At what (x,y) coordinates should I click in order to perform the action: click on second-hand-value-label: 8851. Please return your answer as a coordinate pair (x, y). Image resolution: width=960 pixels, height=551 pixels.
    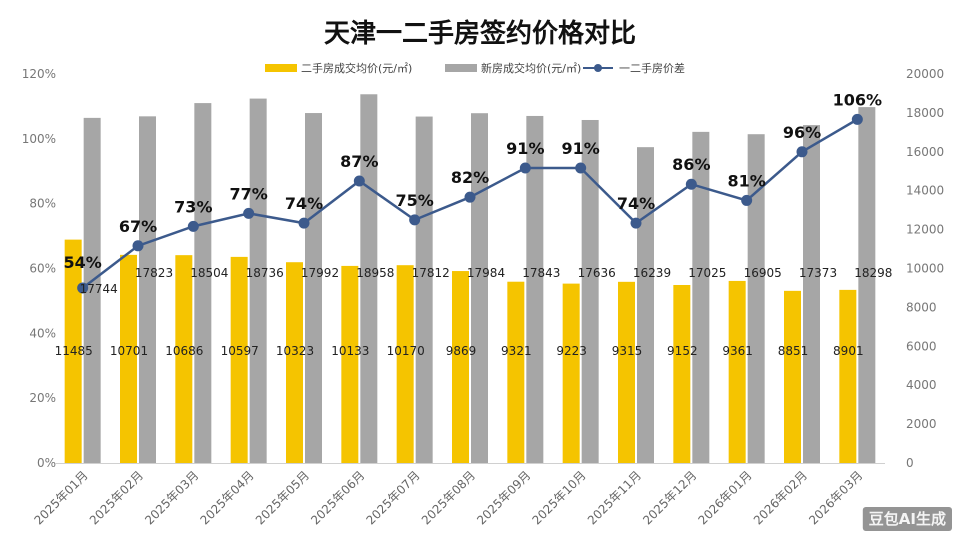
    Looking at the image, I should click on (793, 351).